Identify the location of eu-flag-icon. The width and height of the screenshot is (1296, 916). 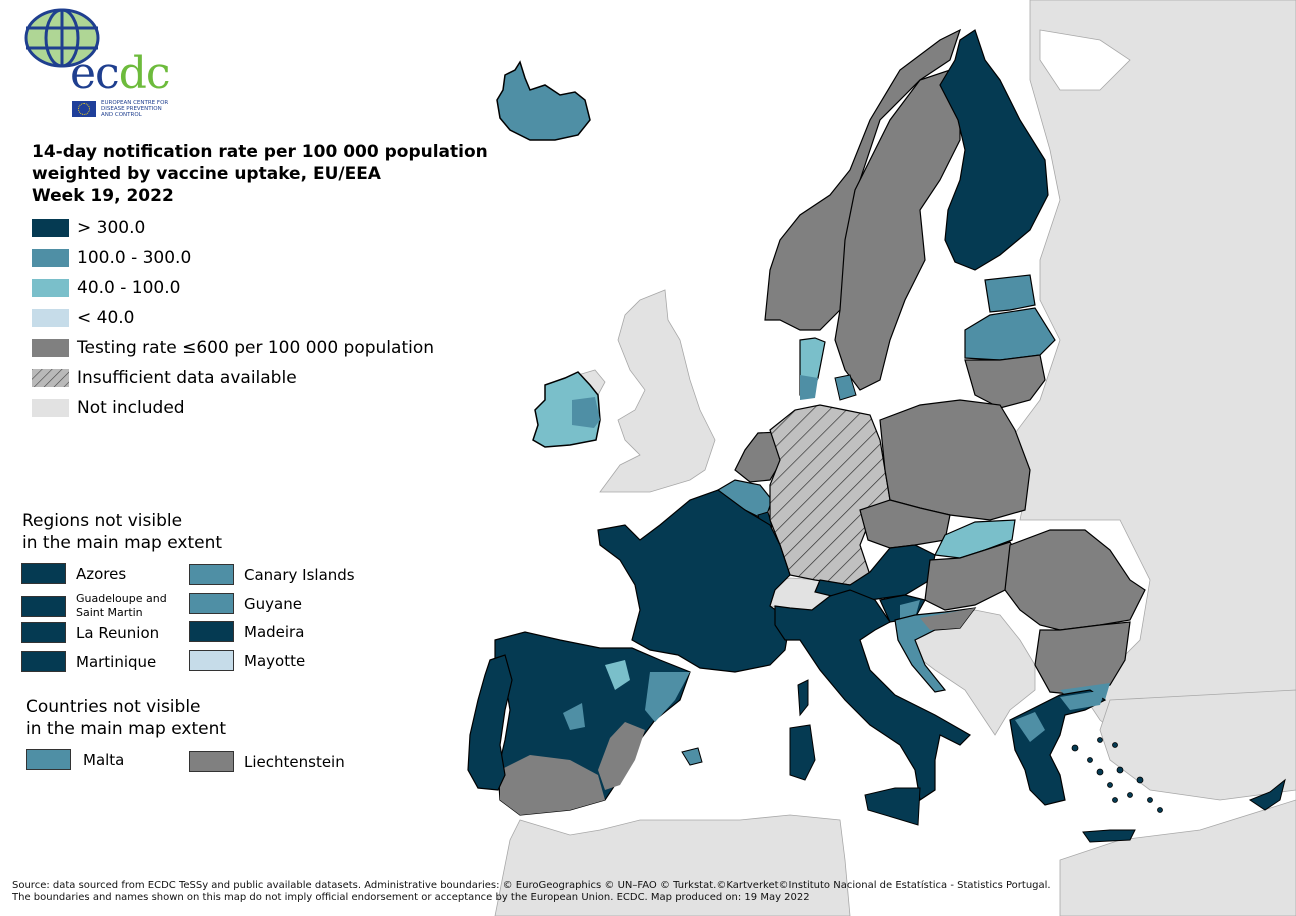
(84, 109).